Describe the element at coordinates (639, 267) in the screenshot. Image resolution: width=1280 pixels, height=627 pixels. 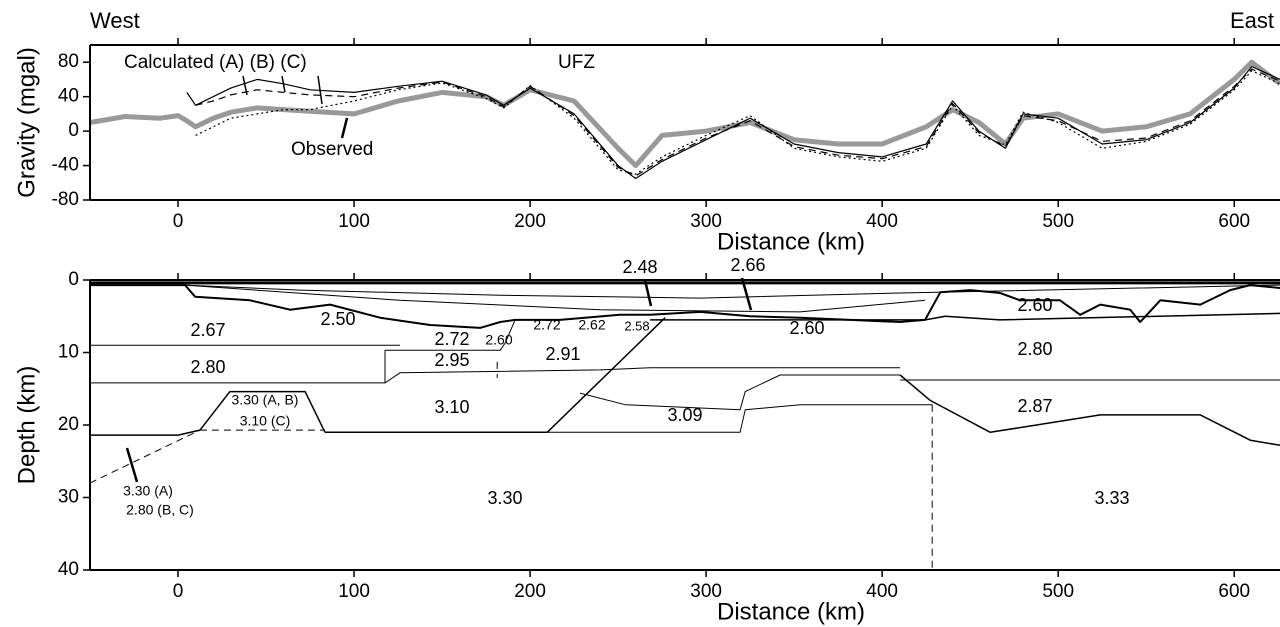
I see `annotation: 2.48` at that location.